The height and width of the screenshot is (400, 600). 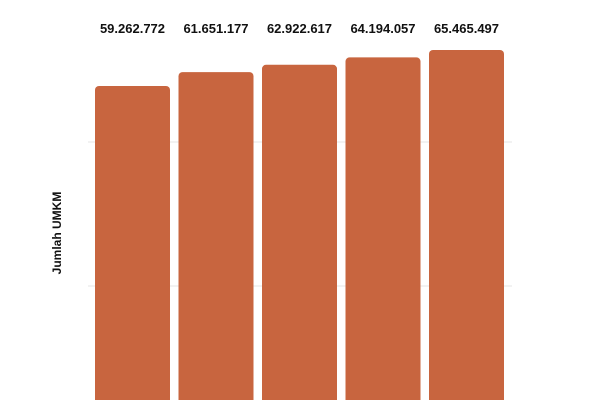 I want to click on bar-value-label: 65.465.497, so click(x=466, y=28).